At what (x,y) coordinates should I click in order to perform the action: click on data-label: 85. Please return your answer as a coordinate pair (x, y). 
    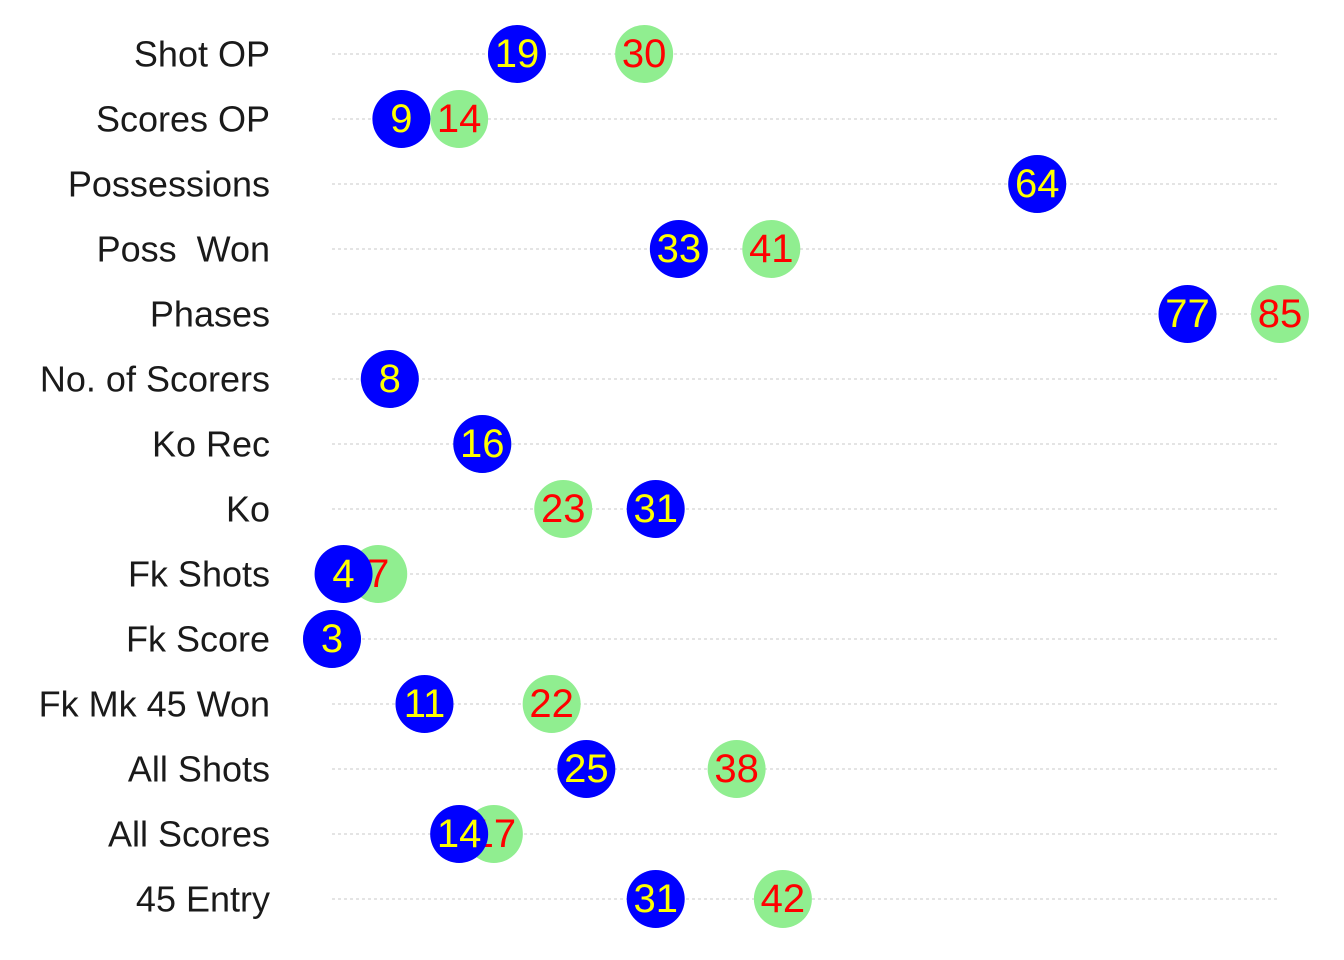
    Looking at the image, I should click on (1280, 314).